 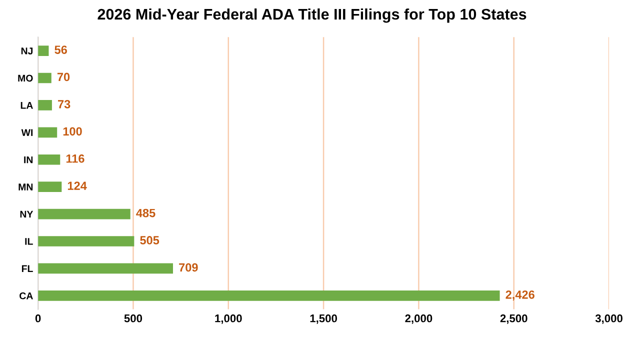 I want to click on data-label: 116, so click(x=75, y=158).